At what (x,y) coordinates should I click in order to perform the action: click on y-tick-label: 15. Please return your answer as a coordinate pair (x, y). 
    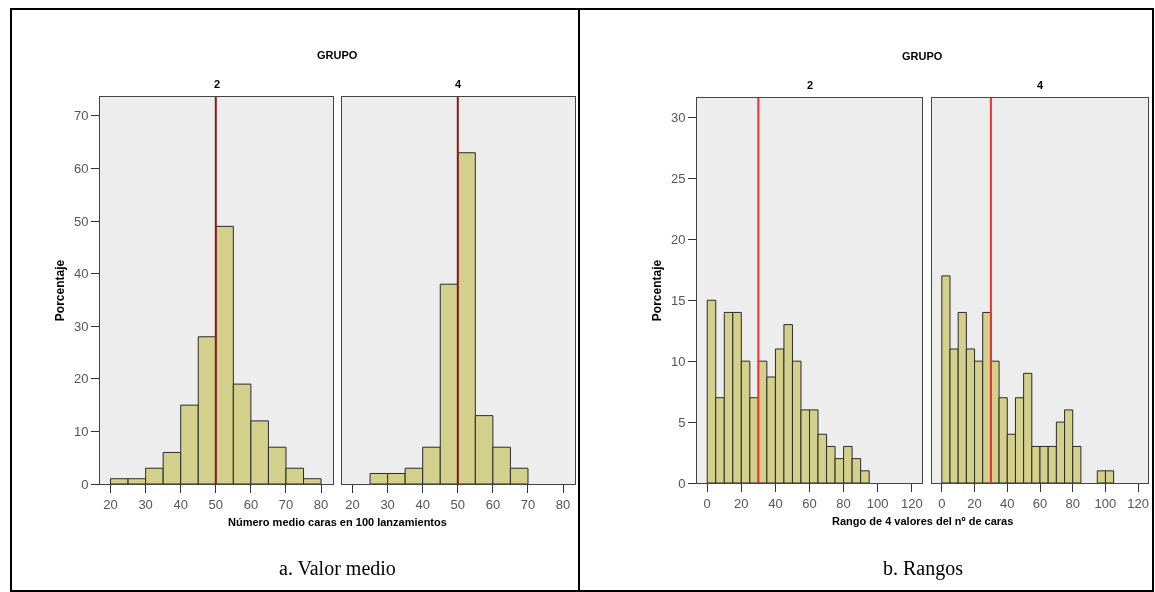
    Looking at the image, I should click on (678, 300).